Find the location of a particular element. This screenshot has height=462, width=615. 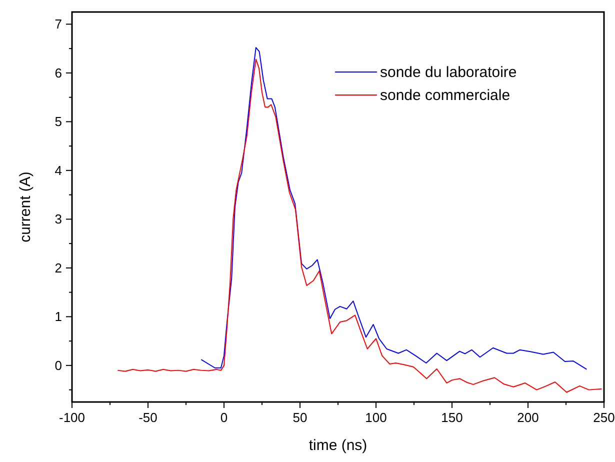

y-tick-label: 7 is located at coordinates (58, 24).